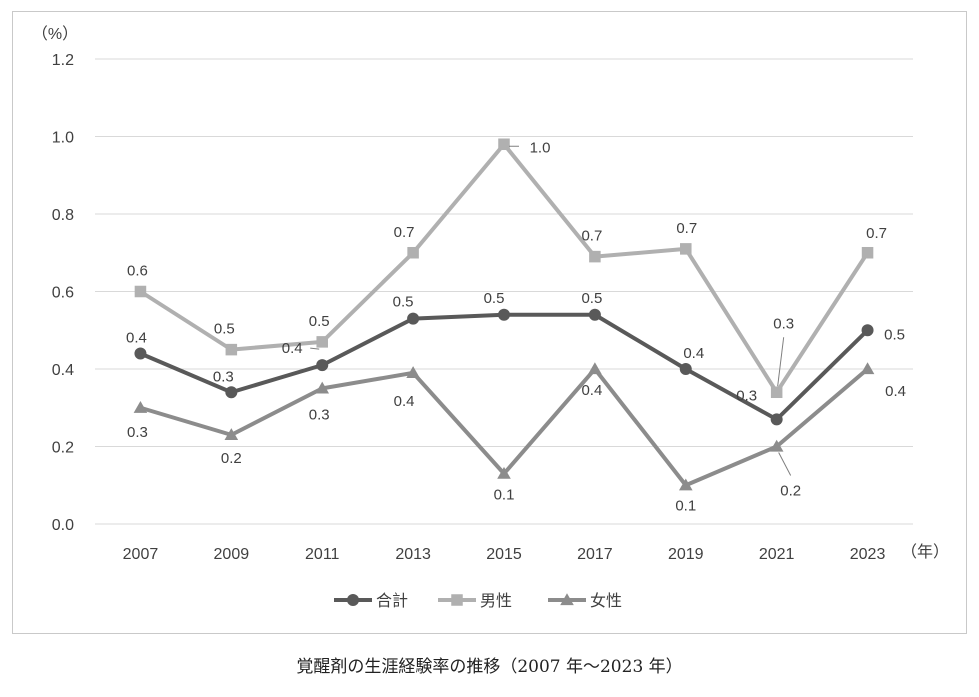  What do you see at coordinates (496, 600) in the screenshot?
I see `legend-label: 男性` at bounding box center [496, 600].